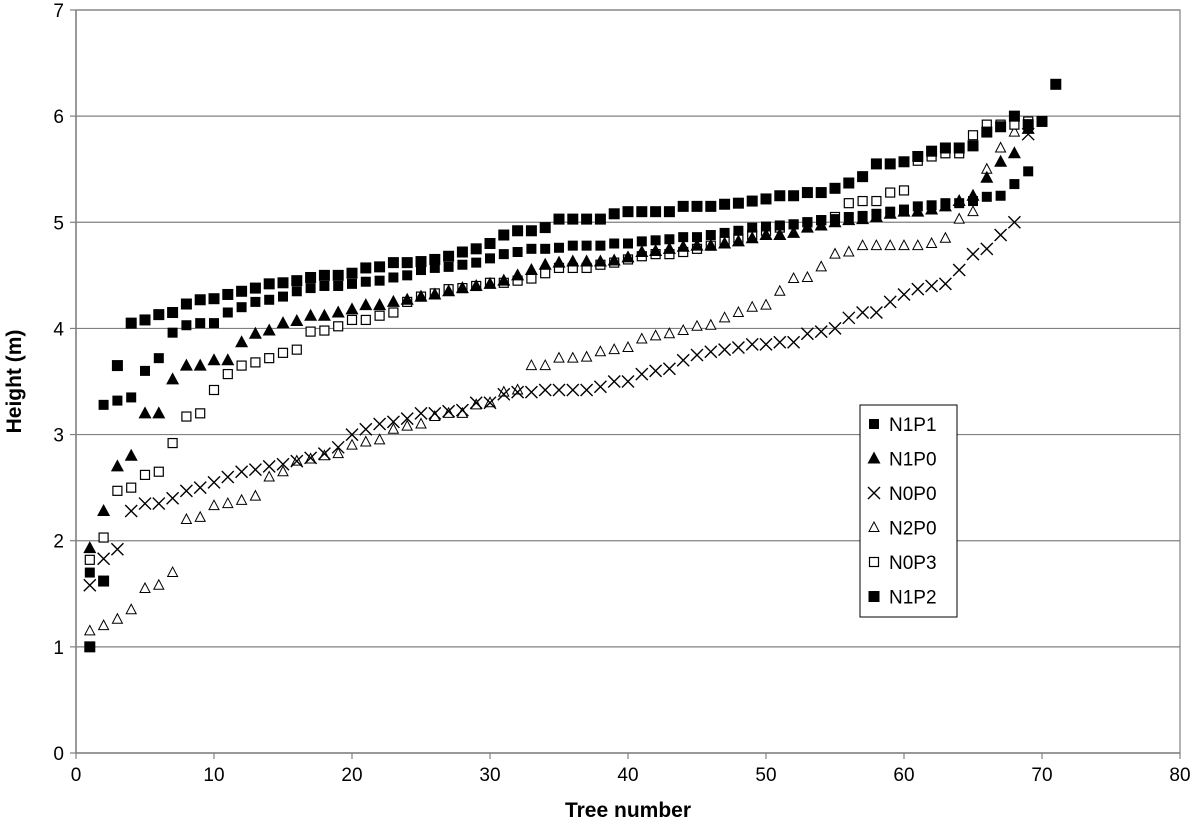 This screenshot has height=822, width=1195. I want to click on legend-label-n2p0: N2P0, so click(913, 529).